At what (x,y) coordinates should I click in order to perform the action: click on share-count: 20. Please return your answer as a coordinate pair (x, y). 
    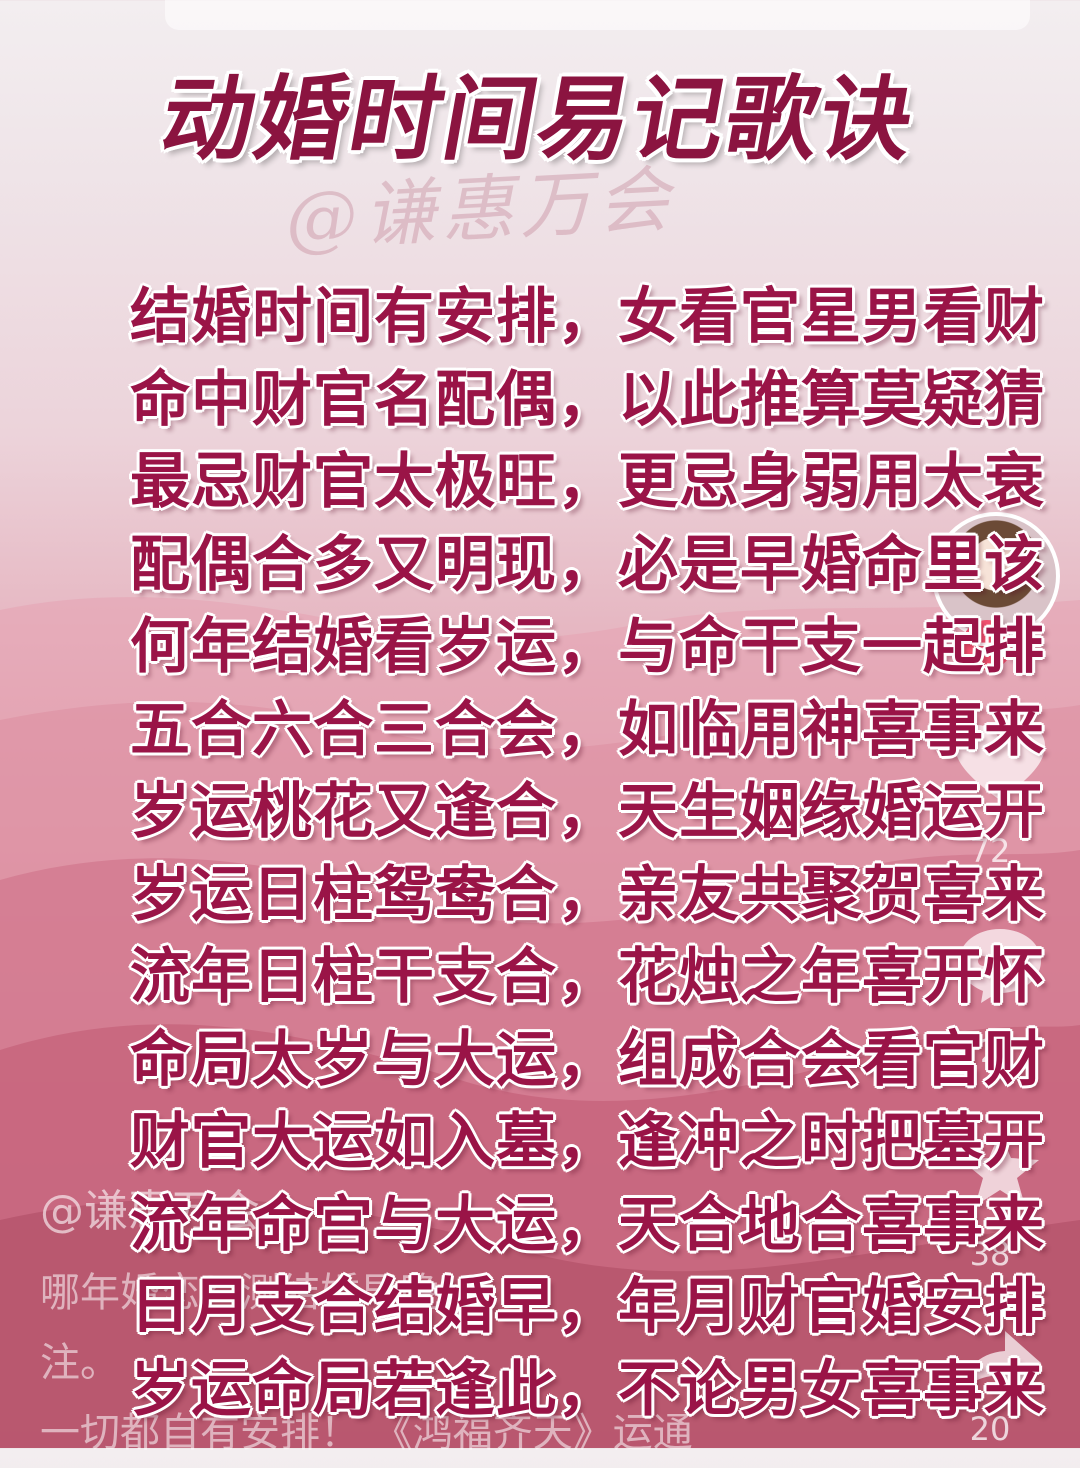
    Looking at the image, I should click on (990, 1429).